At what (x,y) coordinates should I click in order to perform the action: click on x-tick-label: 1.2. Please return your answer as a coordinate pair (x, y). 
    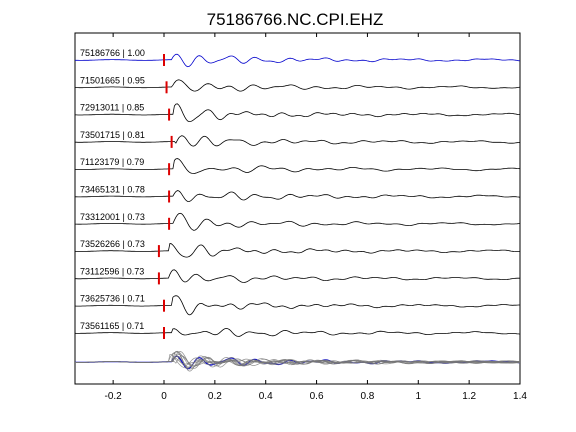
    Looking at the image, I should click on (469, 396).